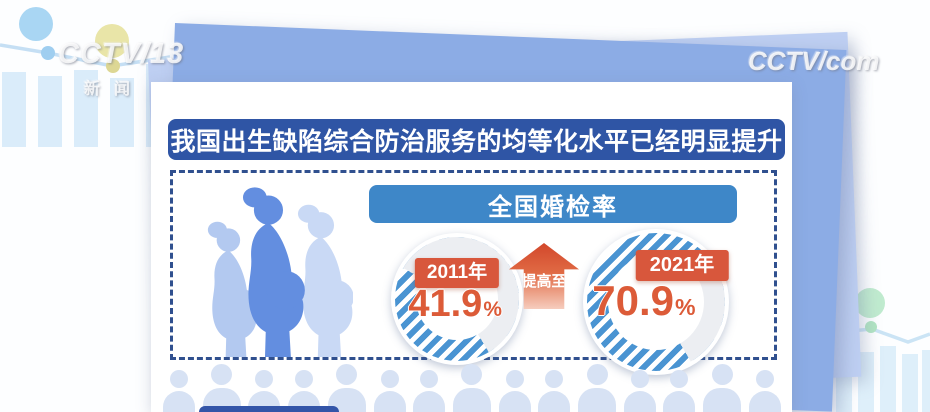 Image resolution: width=930 pixels, height=412 pixels. Describe the element at coordinates (476, 139) in the screenshot. I see `poster-title: 我国出生缺陷综合防治服务的均等化水平已经明显提升` at that location.